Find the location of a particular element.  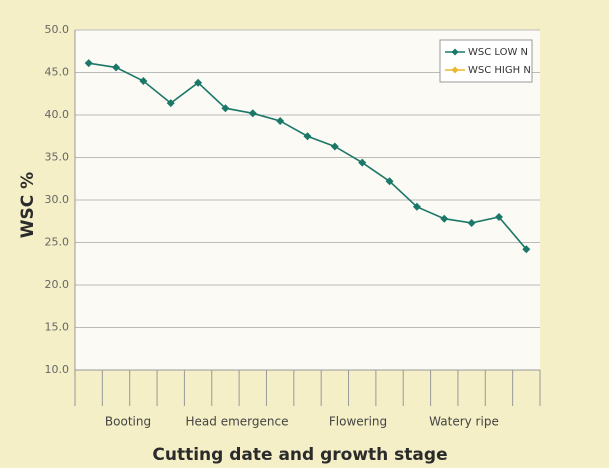

y-tick-label: 35.0 is located at coordinates (57, 157).